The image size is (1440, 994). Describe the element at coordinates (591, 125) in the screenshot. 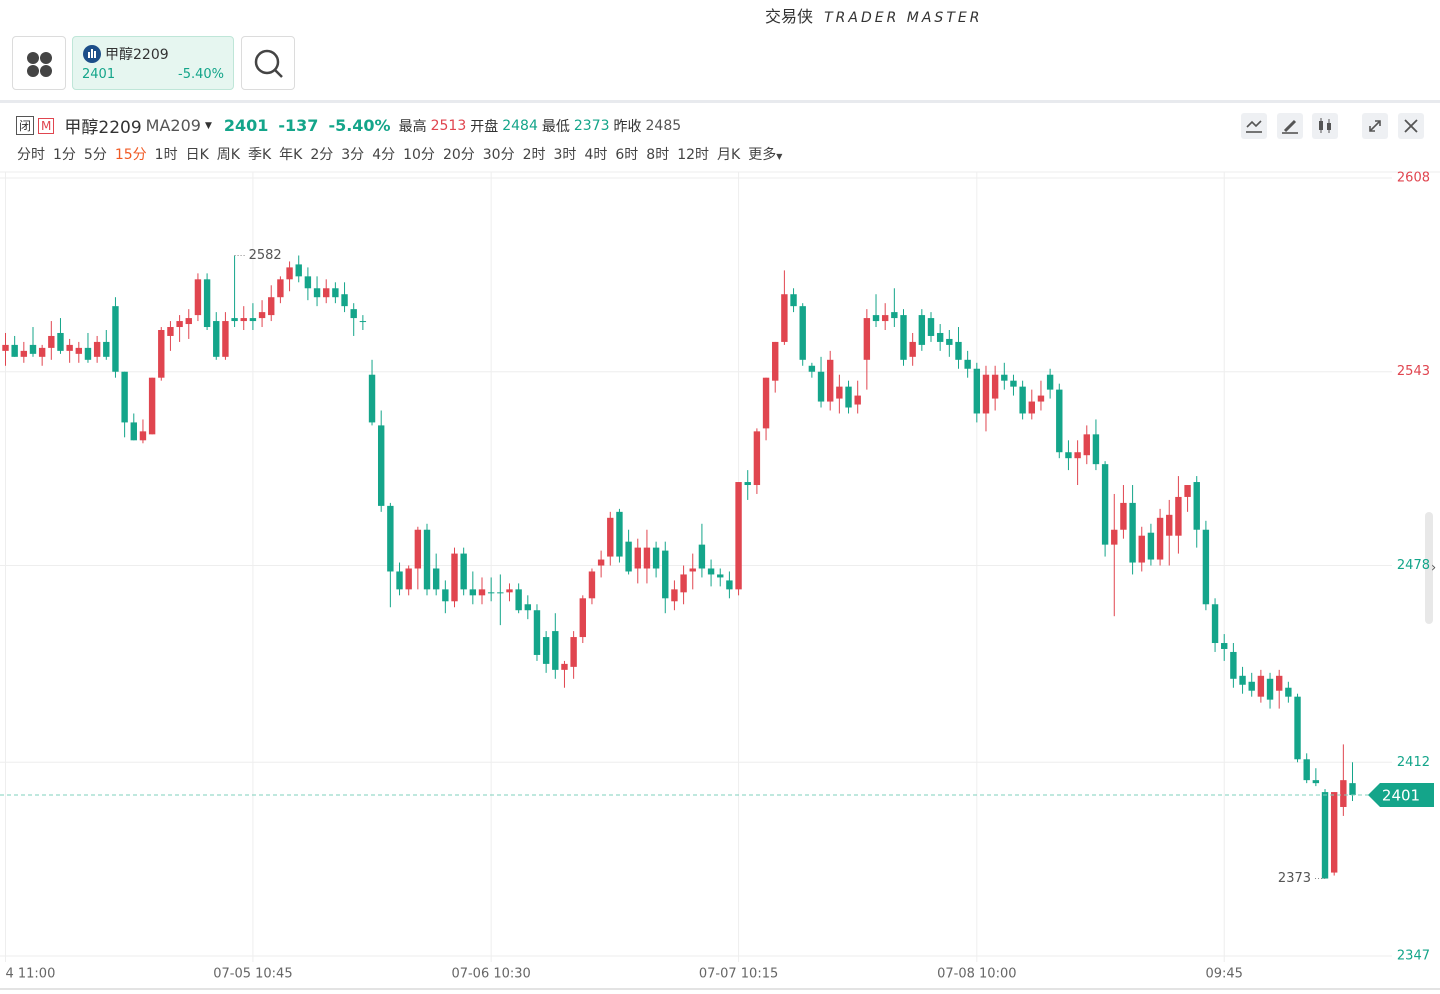

I see `low: 2373` at that location.